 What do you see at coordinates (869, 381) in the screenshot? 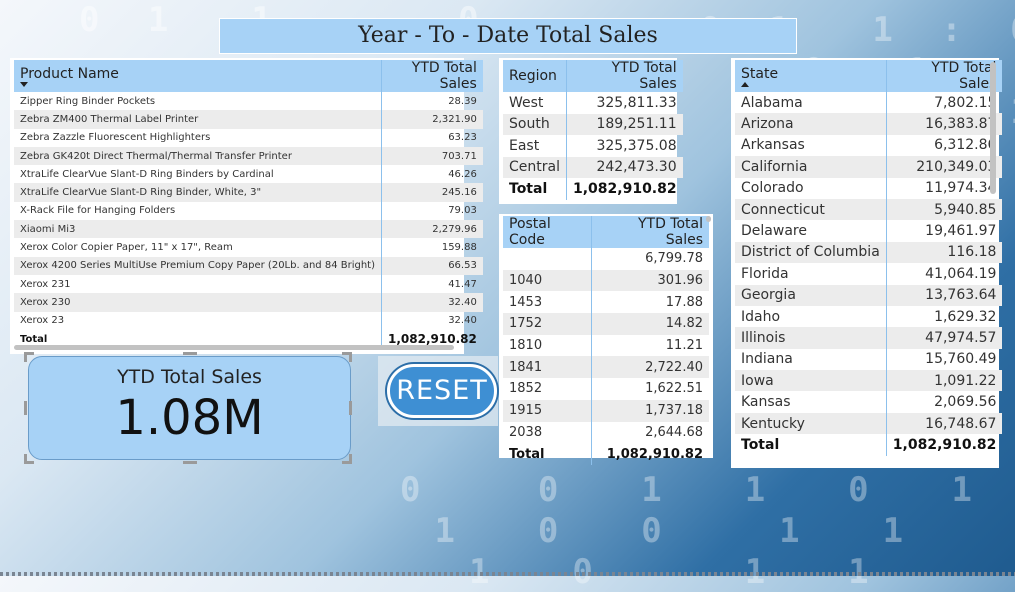
I see `table-row: Iowa 1,091.22` at bounding box center [869, 381].